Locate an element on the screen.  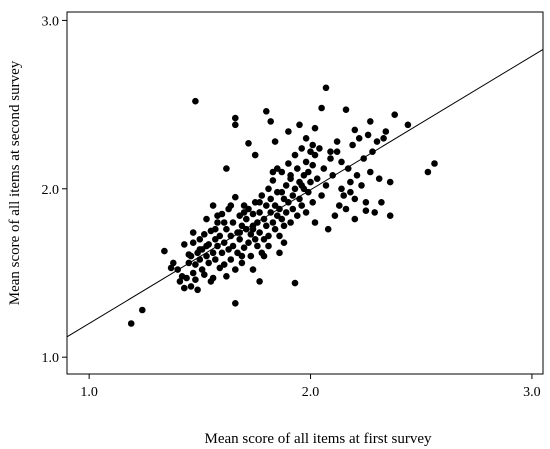
x-axis-title: Mean score of all items at first survey is located at coordinates (318, 439).